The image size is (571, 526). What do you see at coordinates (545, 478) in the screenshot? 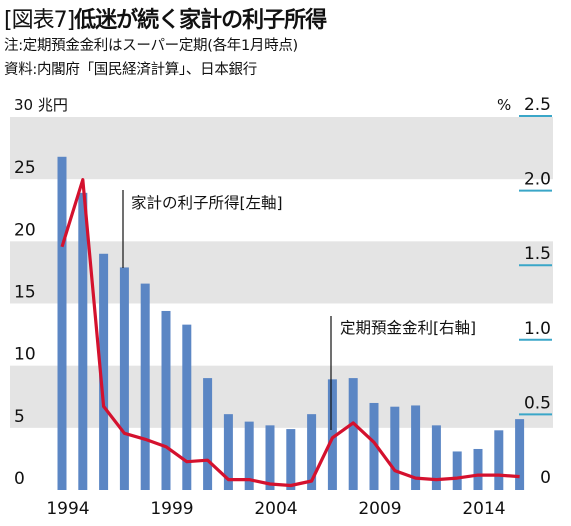
I see `right-tick-0: 0` at bounding box center [545, 478].